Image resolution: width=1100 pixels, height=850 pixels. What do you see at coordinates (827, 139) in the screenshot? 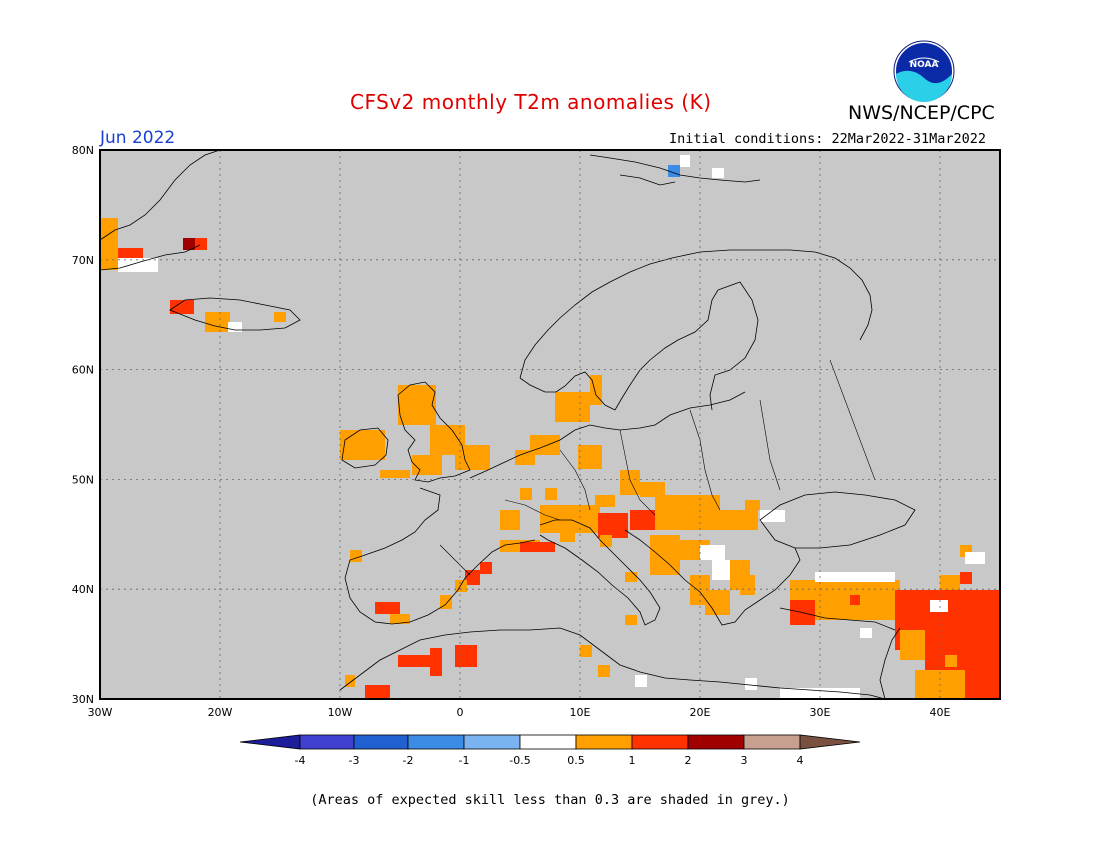
I see `initial-conditions: Initial conditions: 22Mar2022-31Mar2022` at bounding box center [827, 139].